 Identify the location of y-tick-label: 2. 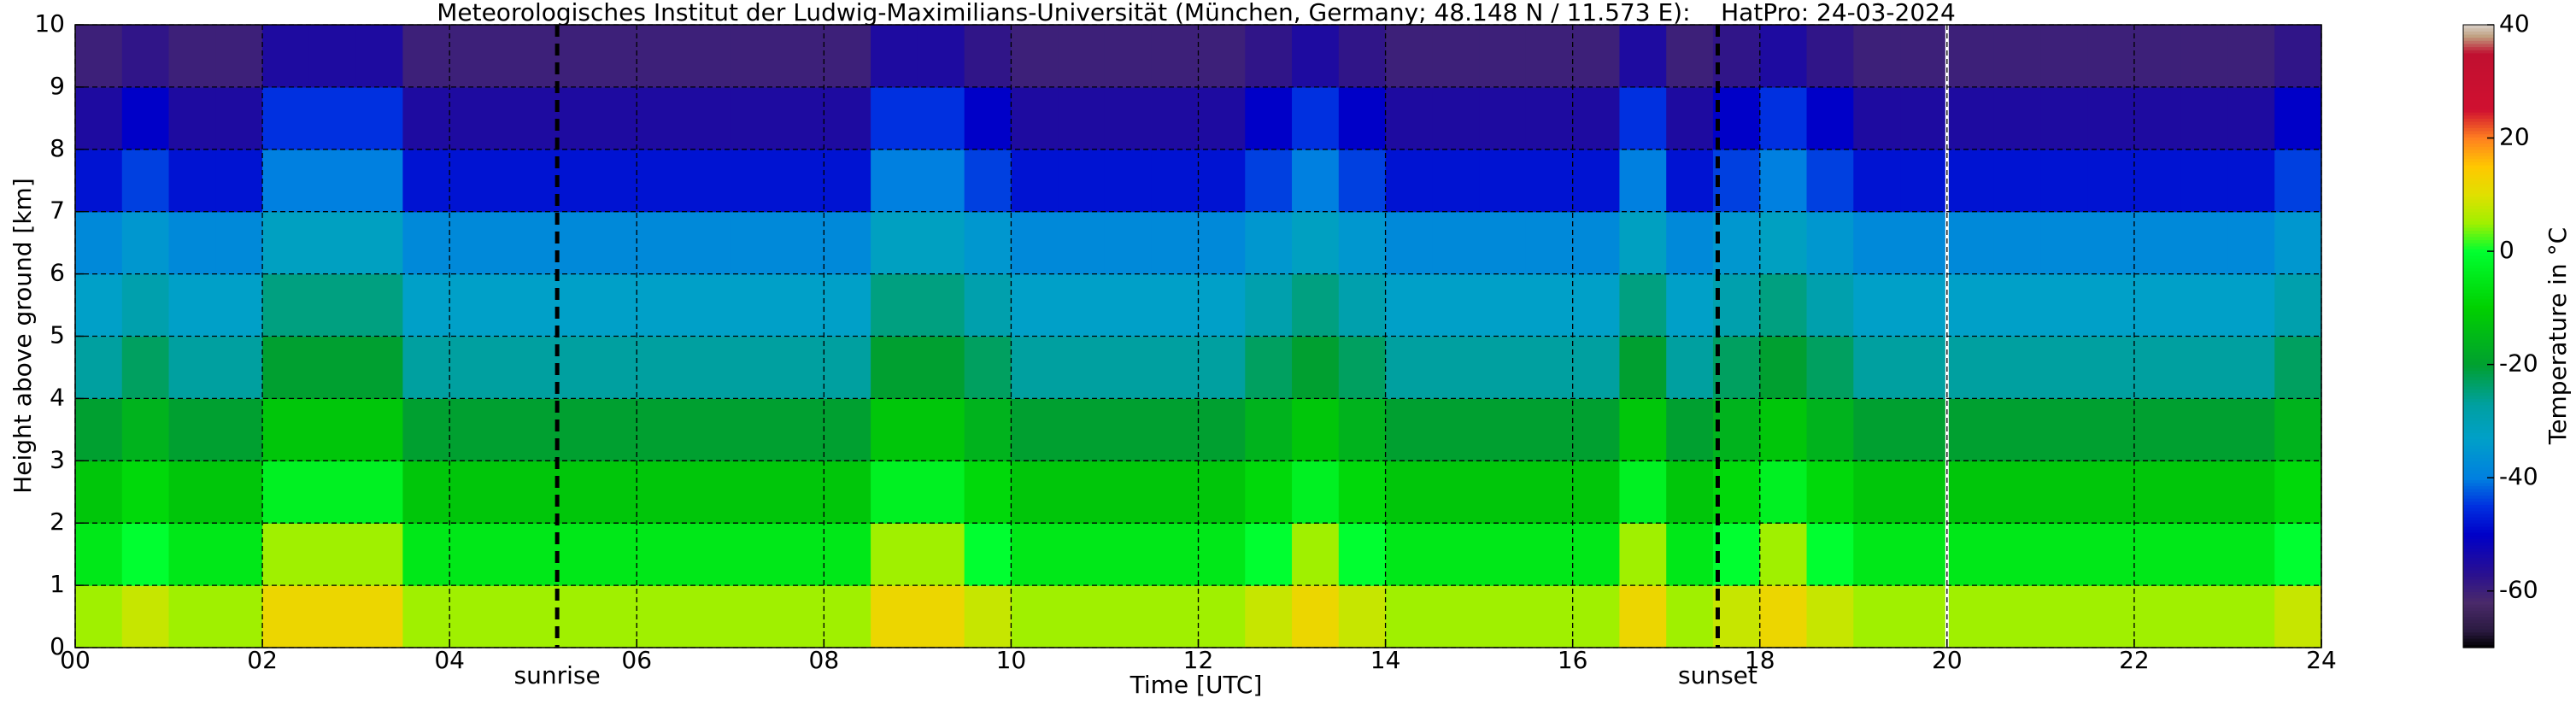
(57, 521).